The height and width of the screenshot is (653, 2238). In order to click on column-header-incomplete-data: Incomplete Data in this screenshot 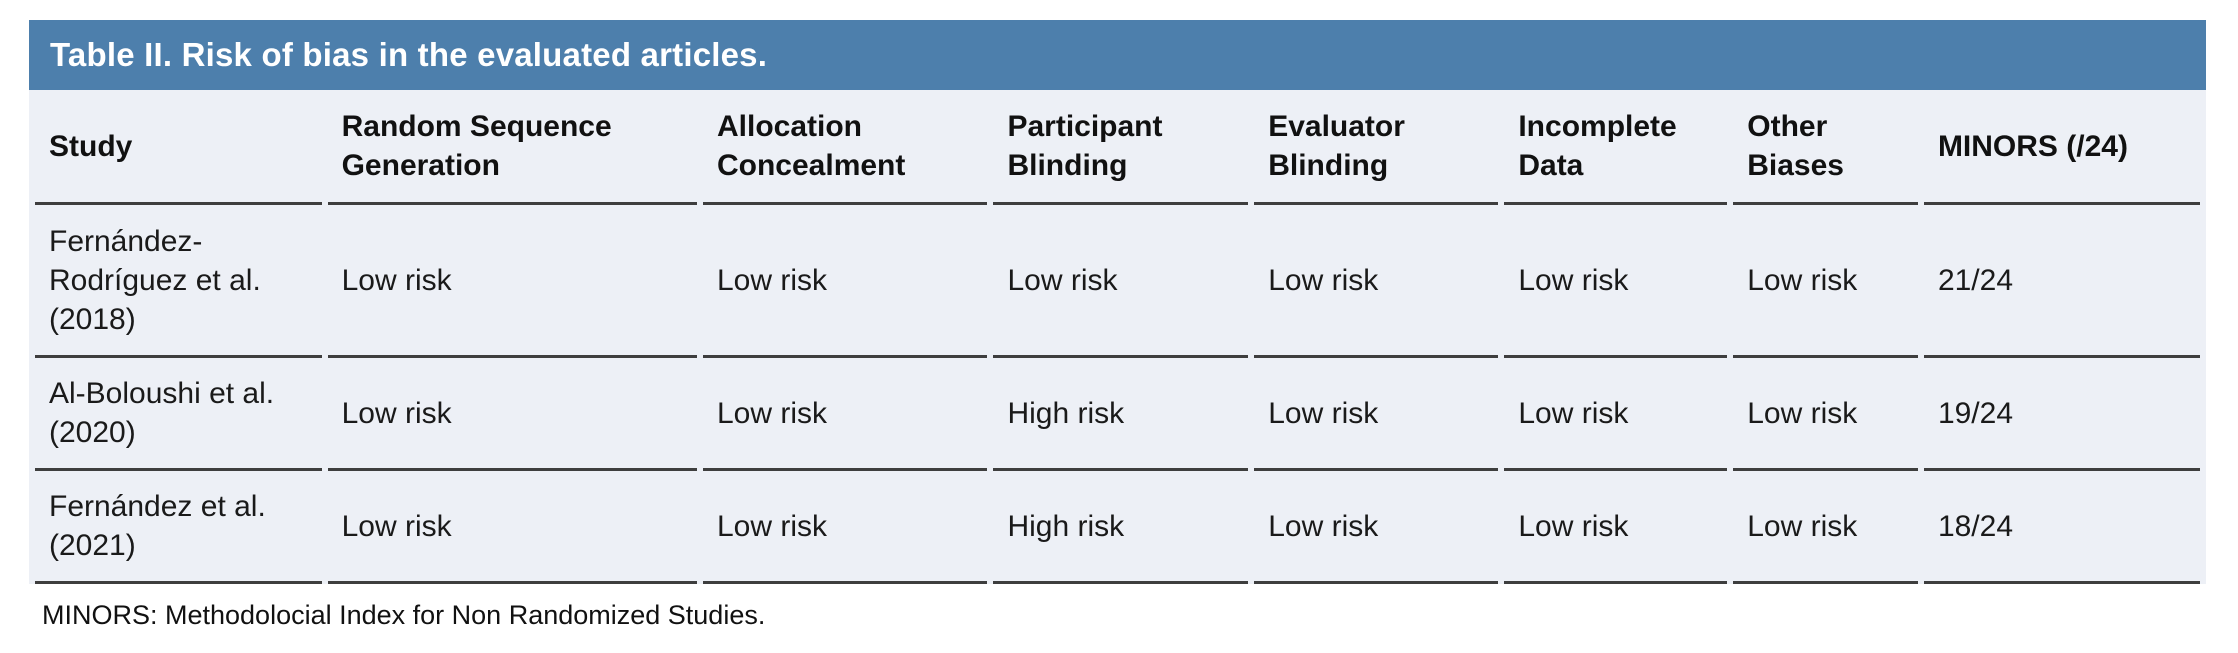, I will do `click(1616, 147)`.